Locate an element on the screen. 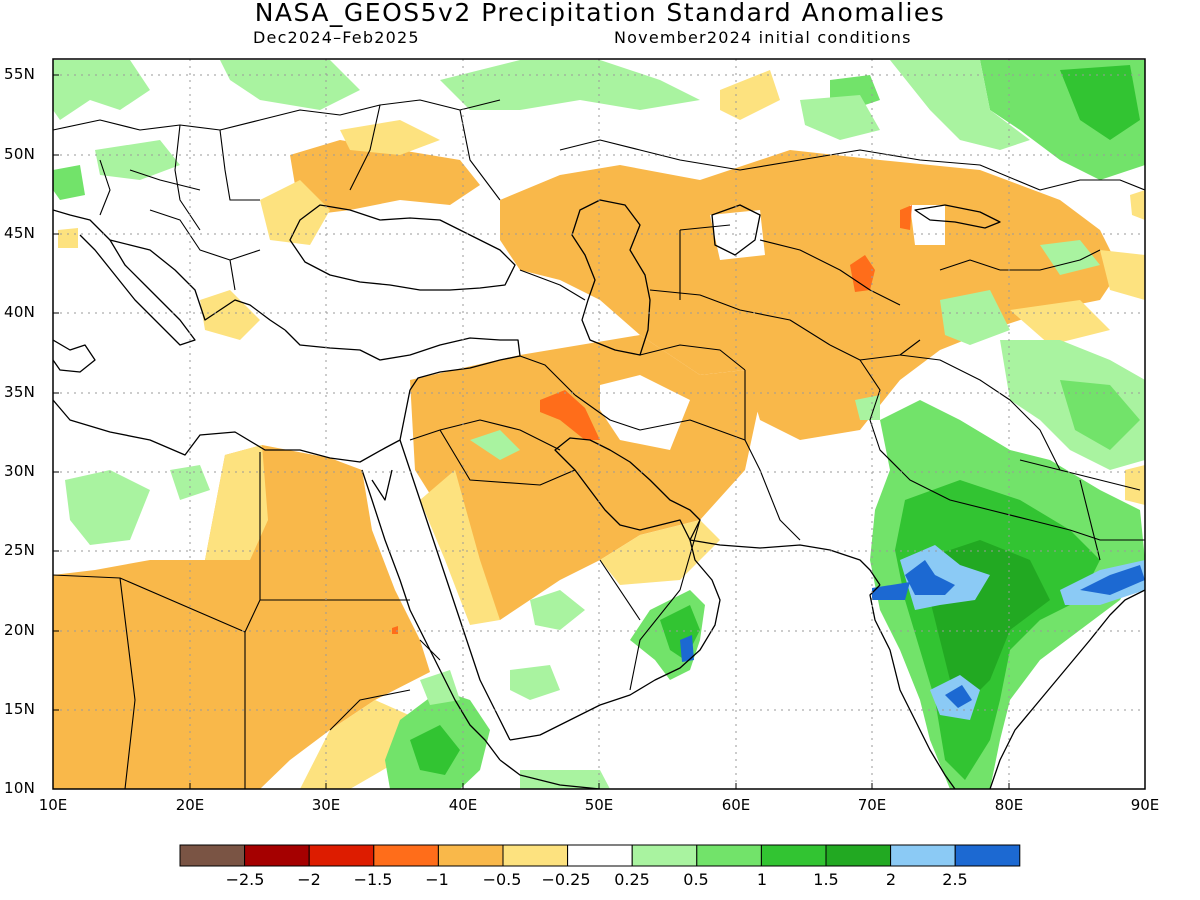 The image size is (1200, 900). lat-label-35n: 35N is located at coordinates (20, 392).